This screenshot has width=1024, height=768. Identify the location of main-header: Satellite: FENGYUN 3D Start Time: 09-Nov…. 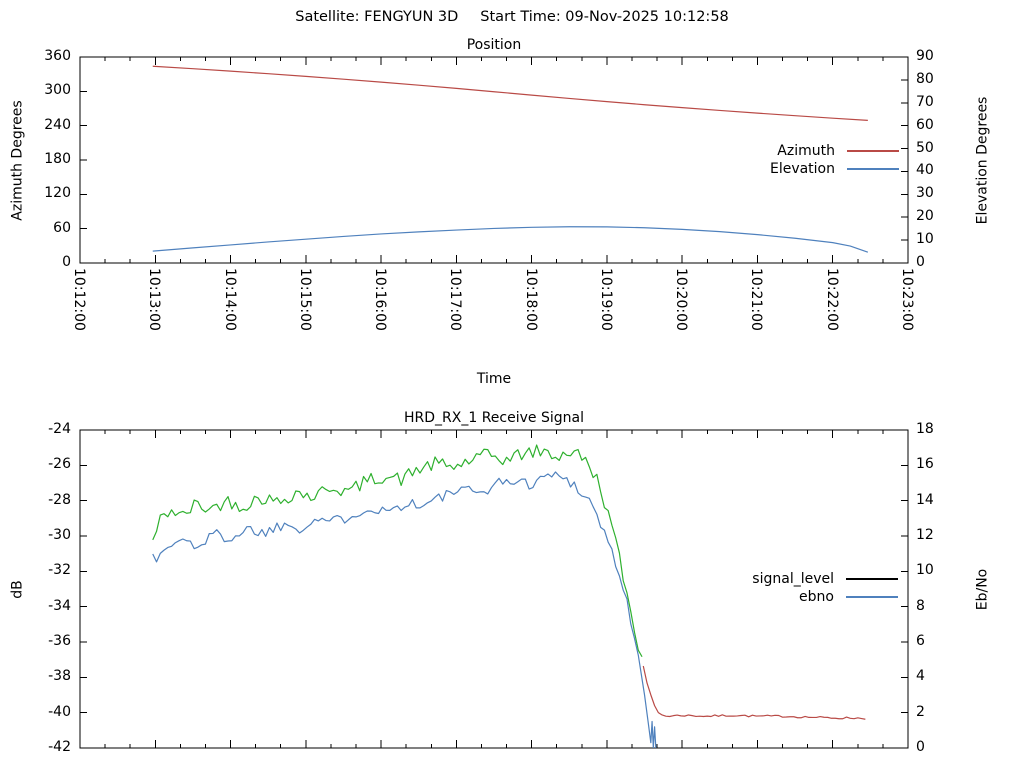
(512, 17).